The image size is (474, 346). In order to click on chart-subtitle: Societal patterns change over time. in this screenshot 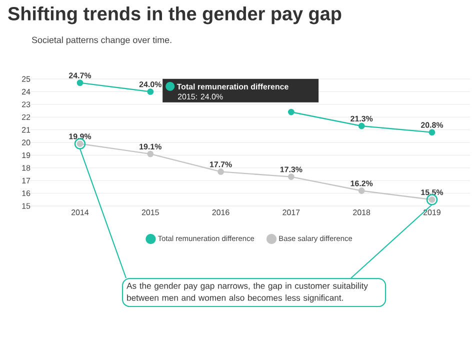, I will do `click(102, 40)`.